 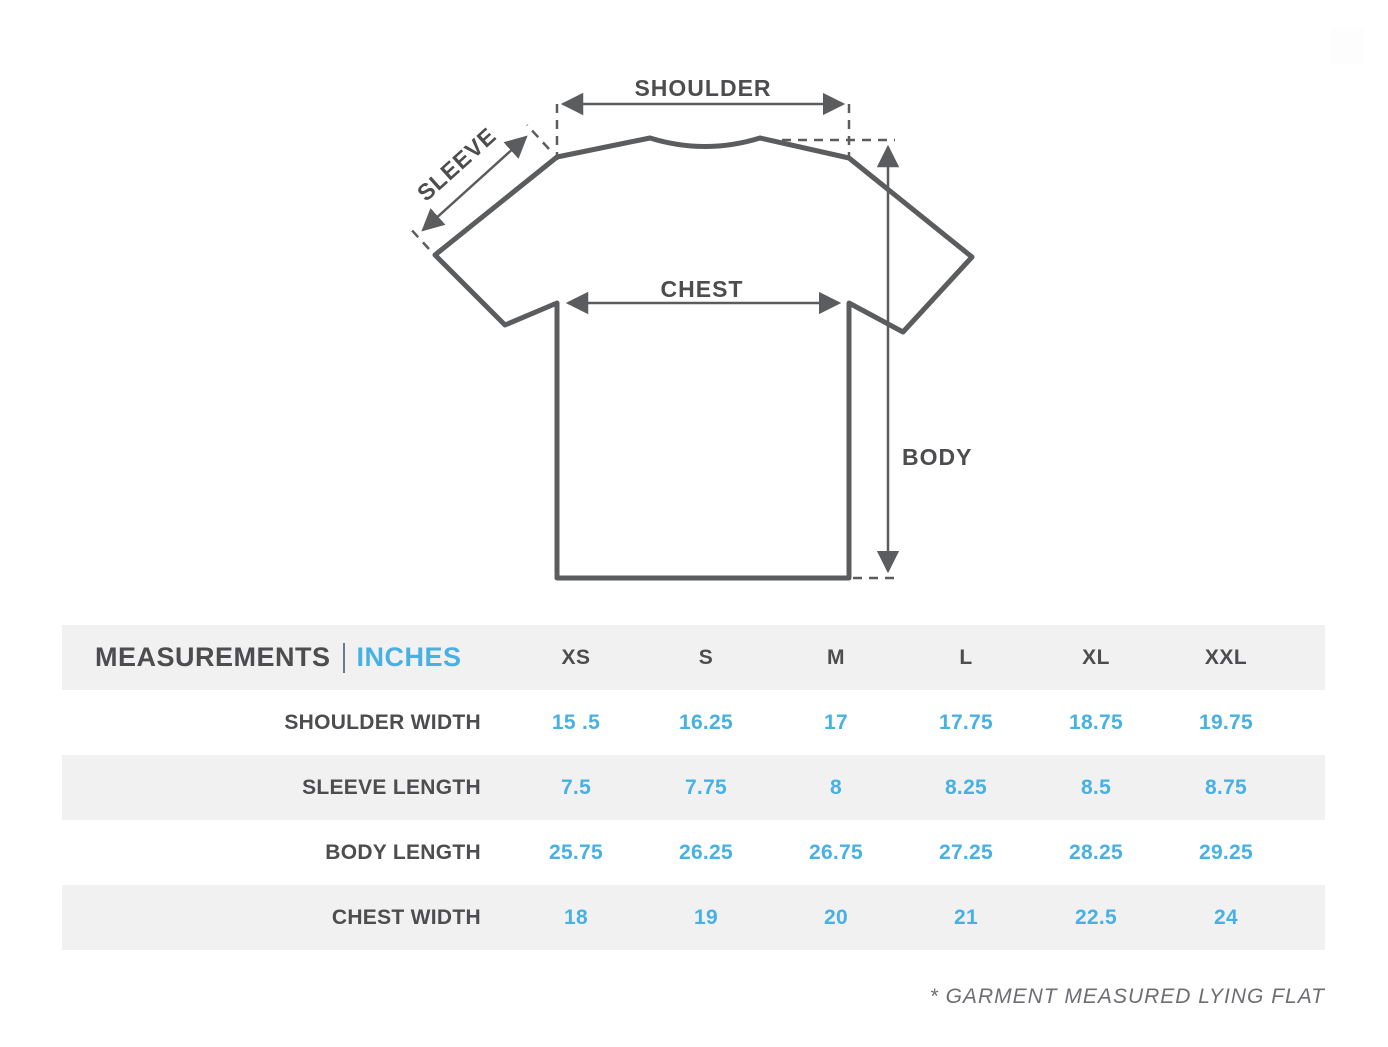 I want to click on sleeve-arrow, so click(x=474, y=183).